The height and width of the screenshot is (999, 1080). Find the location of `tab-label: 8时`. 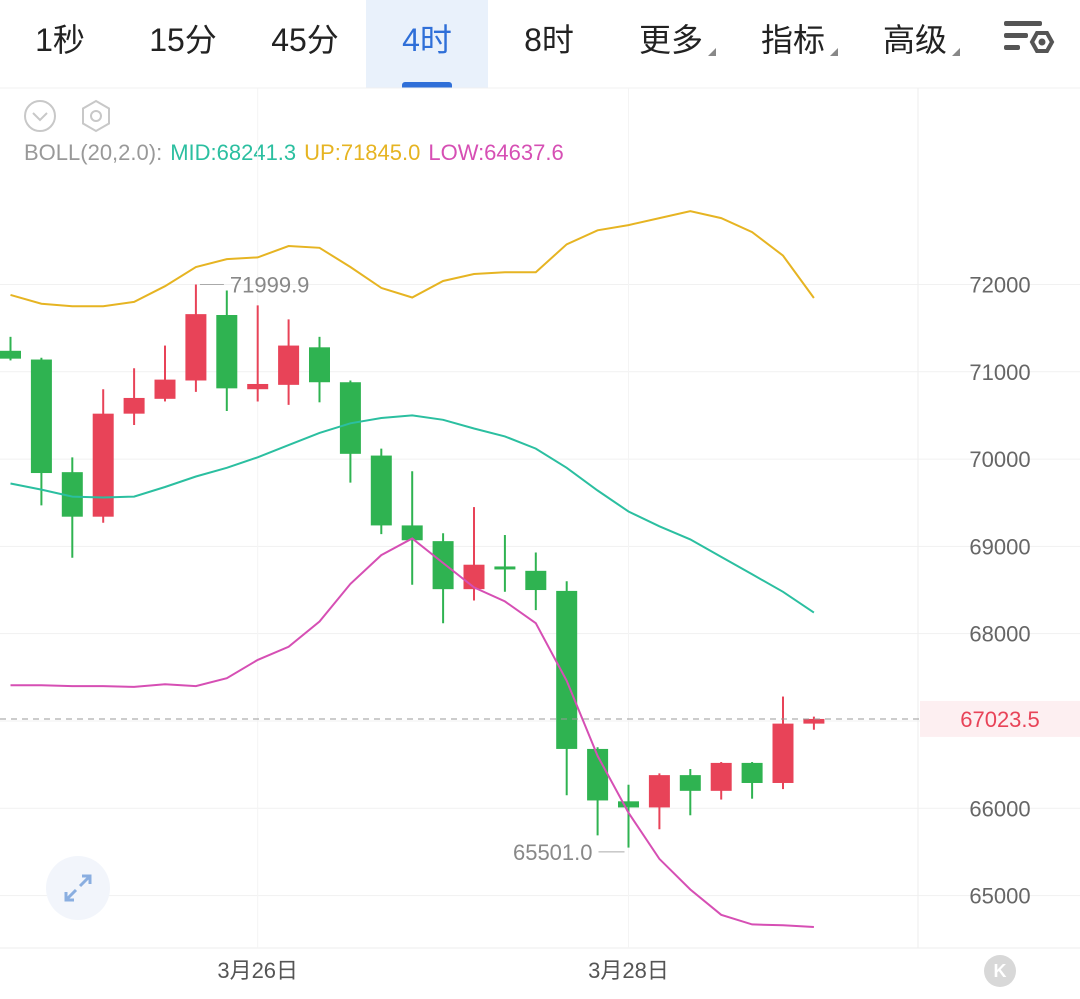

tab-label: 8时 is located at coordinates (549, 40).